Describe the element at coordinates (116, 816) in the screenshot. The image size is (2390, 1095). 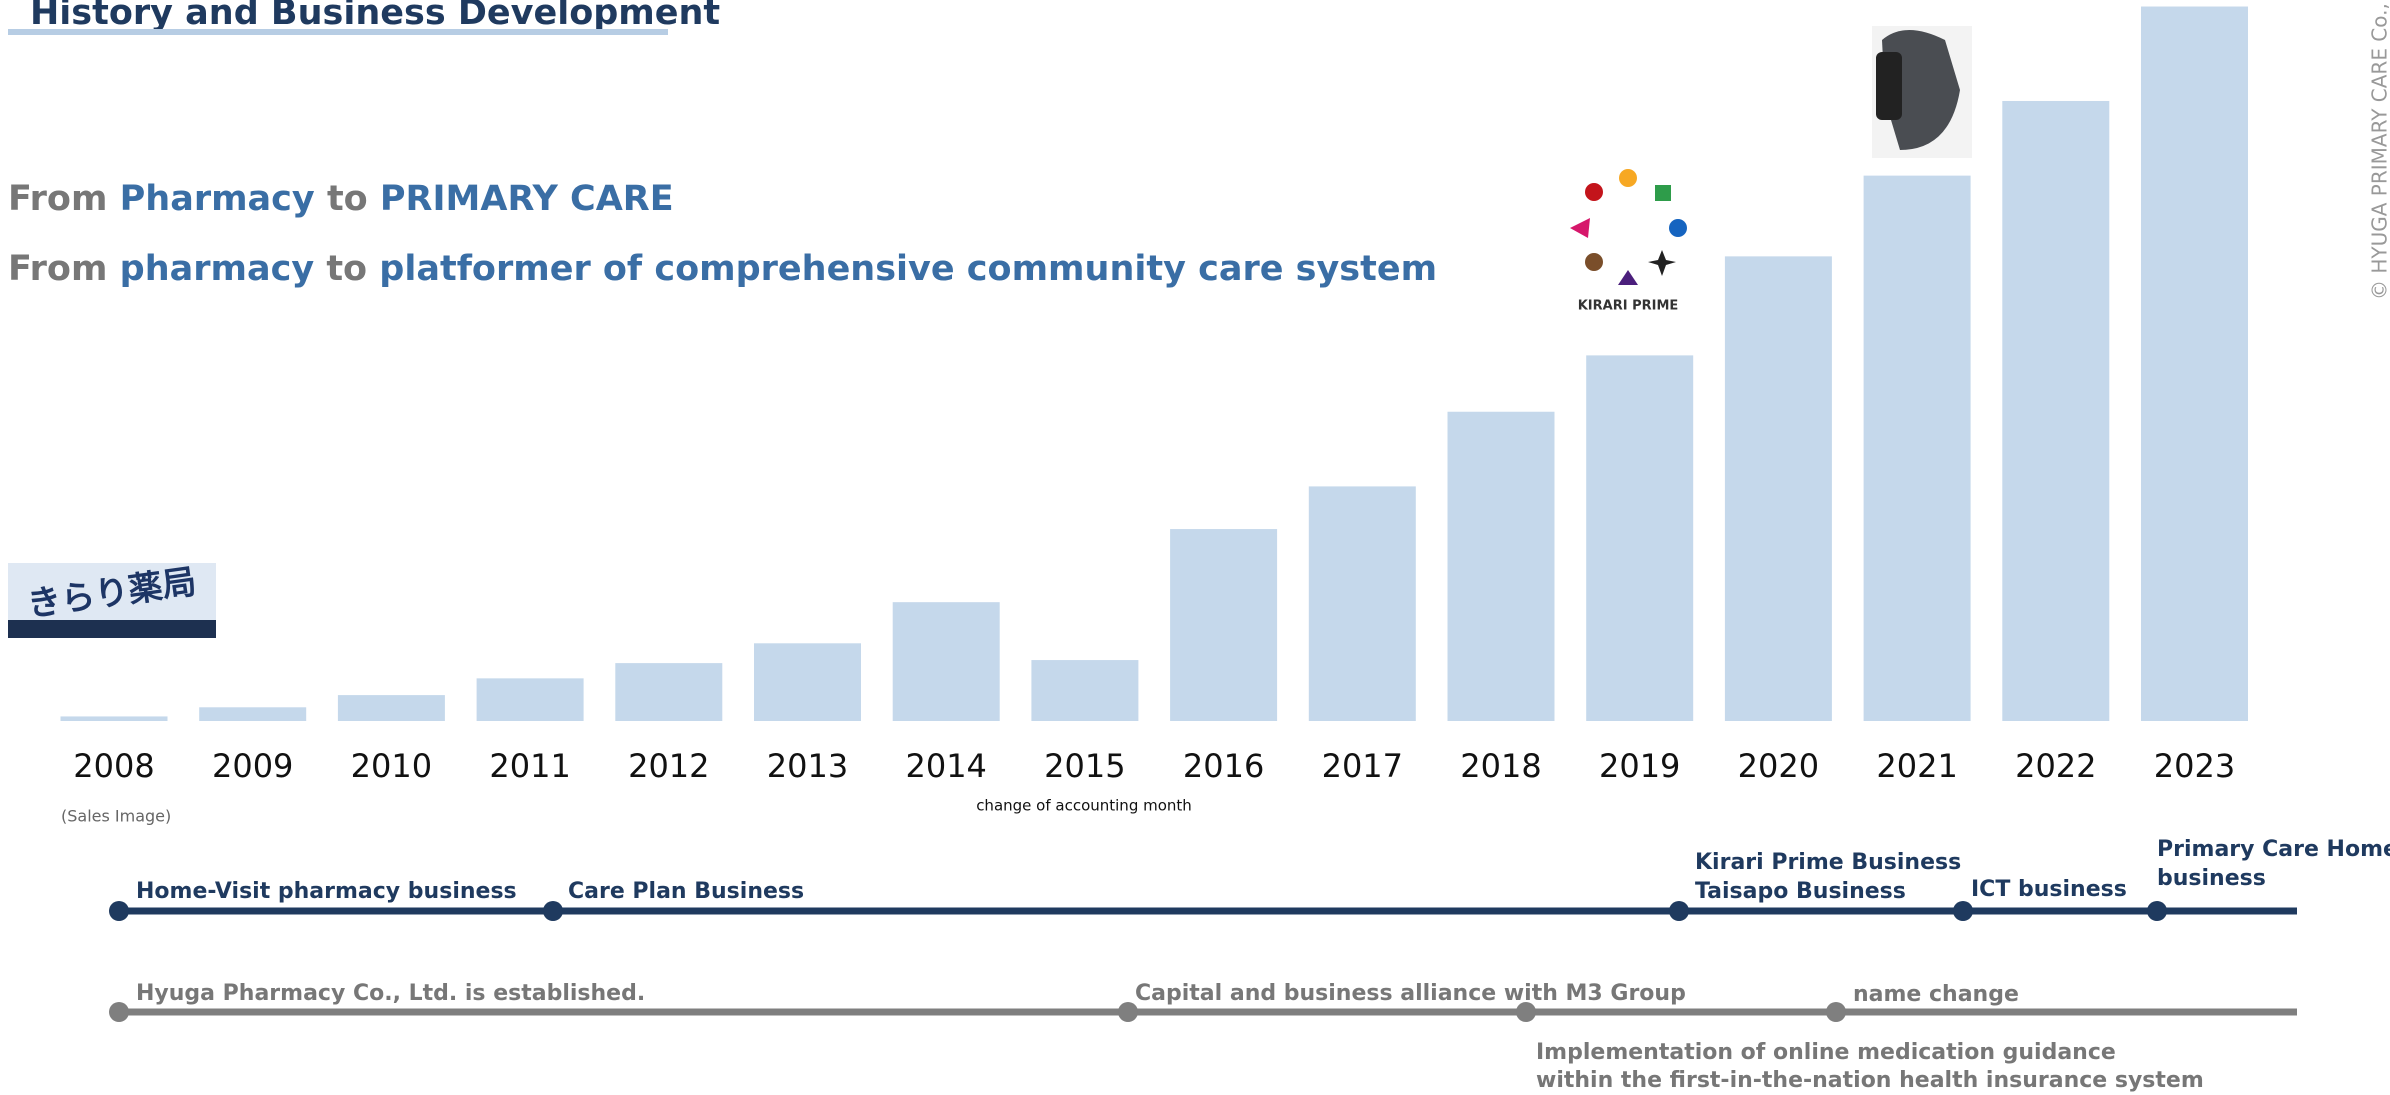
I see `chart-note: (Sales Image)` at that location.